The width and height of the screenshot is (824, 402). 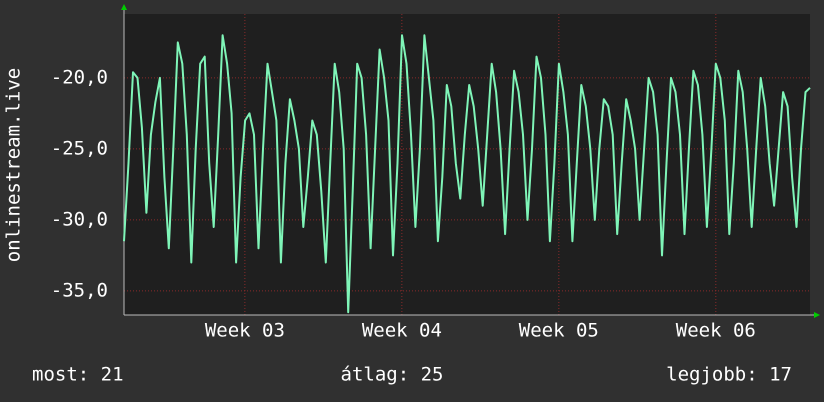 What do you see at coordinates (245, 331) in the screenshot?
I see `x-tick-label: Week 03` at bounding box center [245, 331].